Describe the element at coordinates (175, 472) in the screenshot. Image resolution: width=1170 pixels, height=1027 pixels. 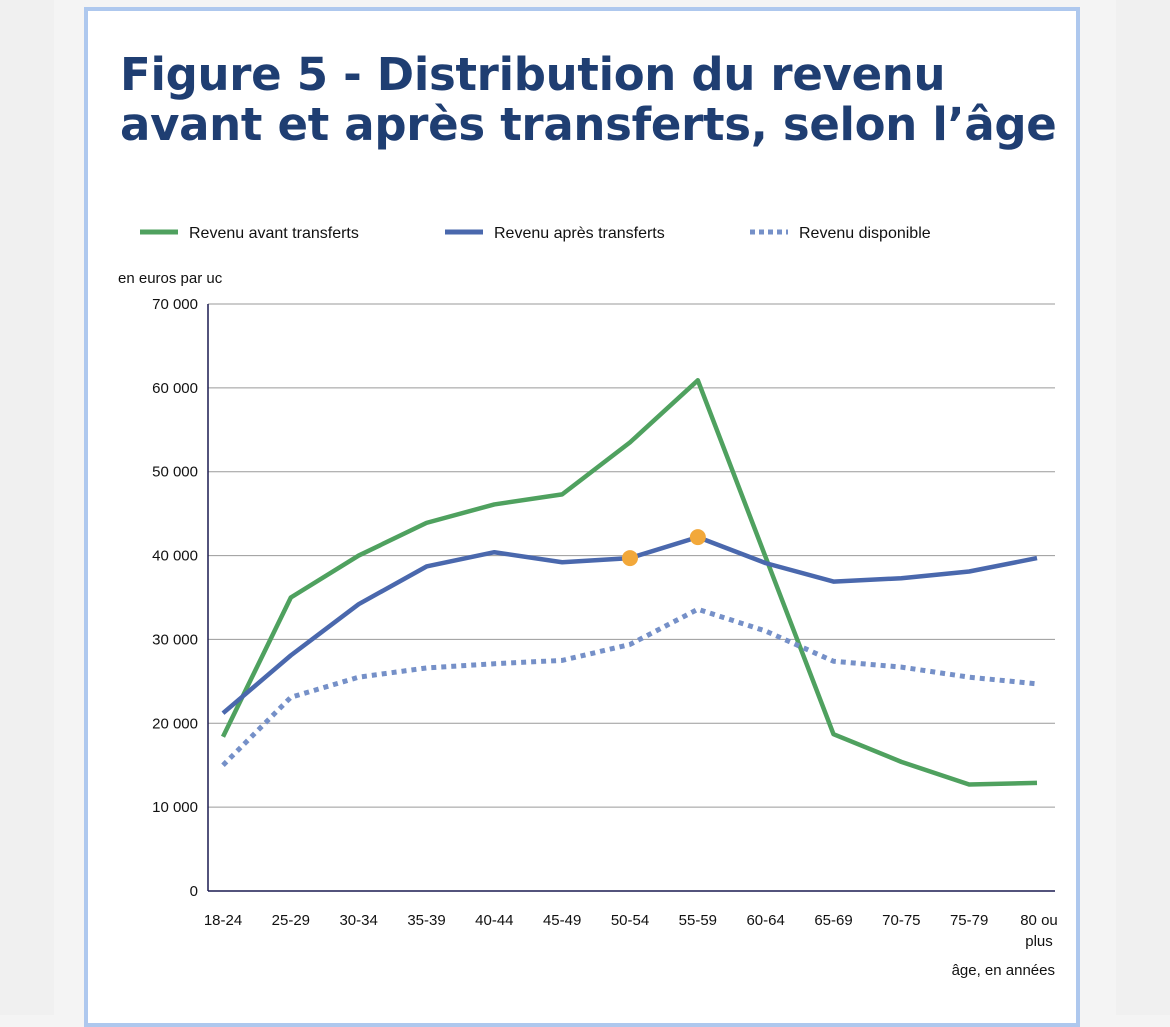
I see `y-tick-label: 50 000` at that location.